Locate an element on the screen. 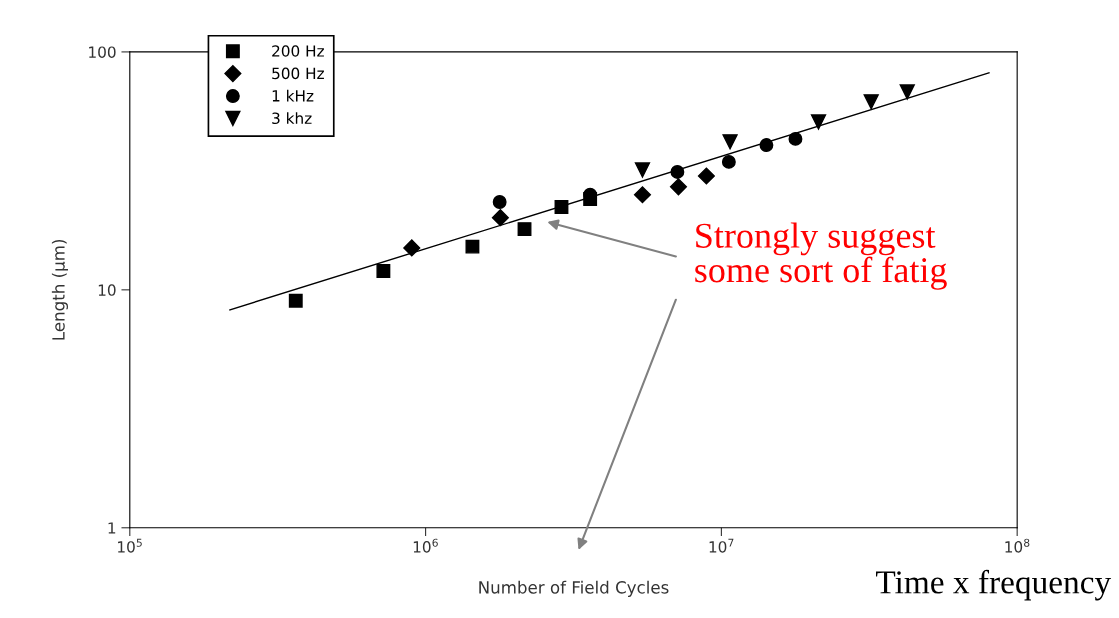 The width and height of the screenshot is (1119, 618). y-tick-label: 1 is located at coordinates (112, 528).